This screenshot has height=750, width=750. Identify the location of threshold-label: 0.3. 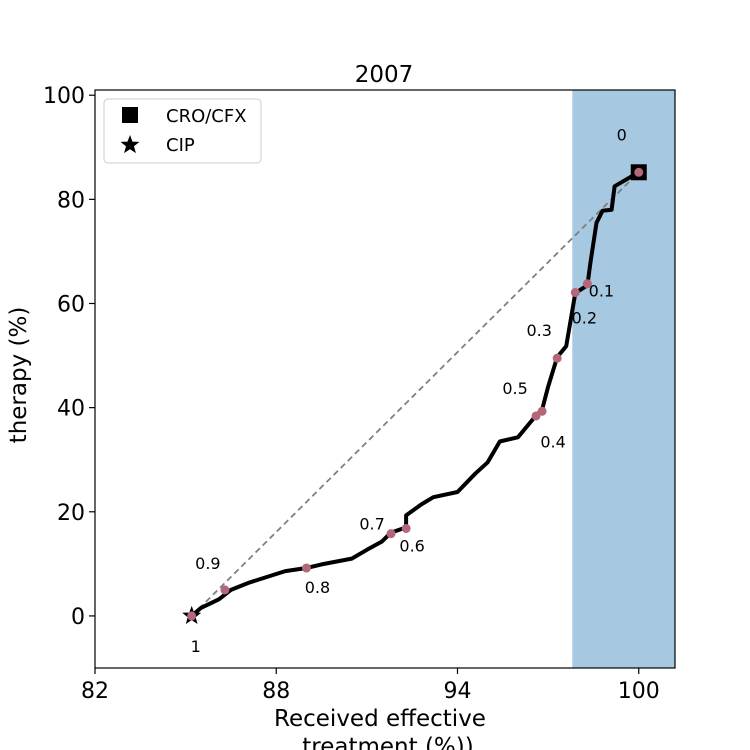
(538, 330).